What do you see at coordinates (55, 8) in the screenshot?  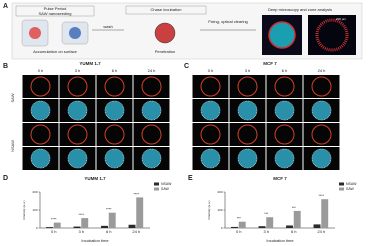 I see `step-label: Pulse Period` at bounding box center [55, 8].